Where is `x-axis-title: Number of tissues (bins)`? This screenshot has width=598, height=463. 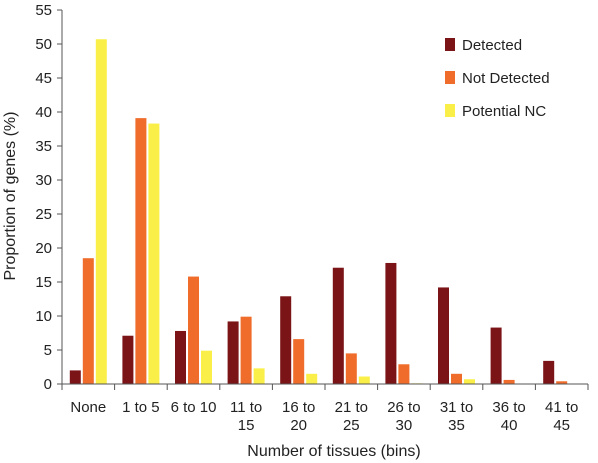 x-axis-title: Number of tissues (bins) is located at coordinates (333, 451).